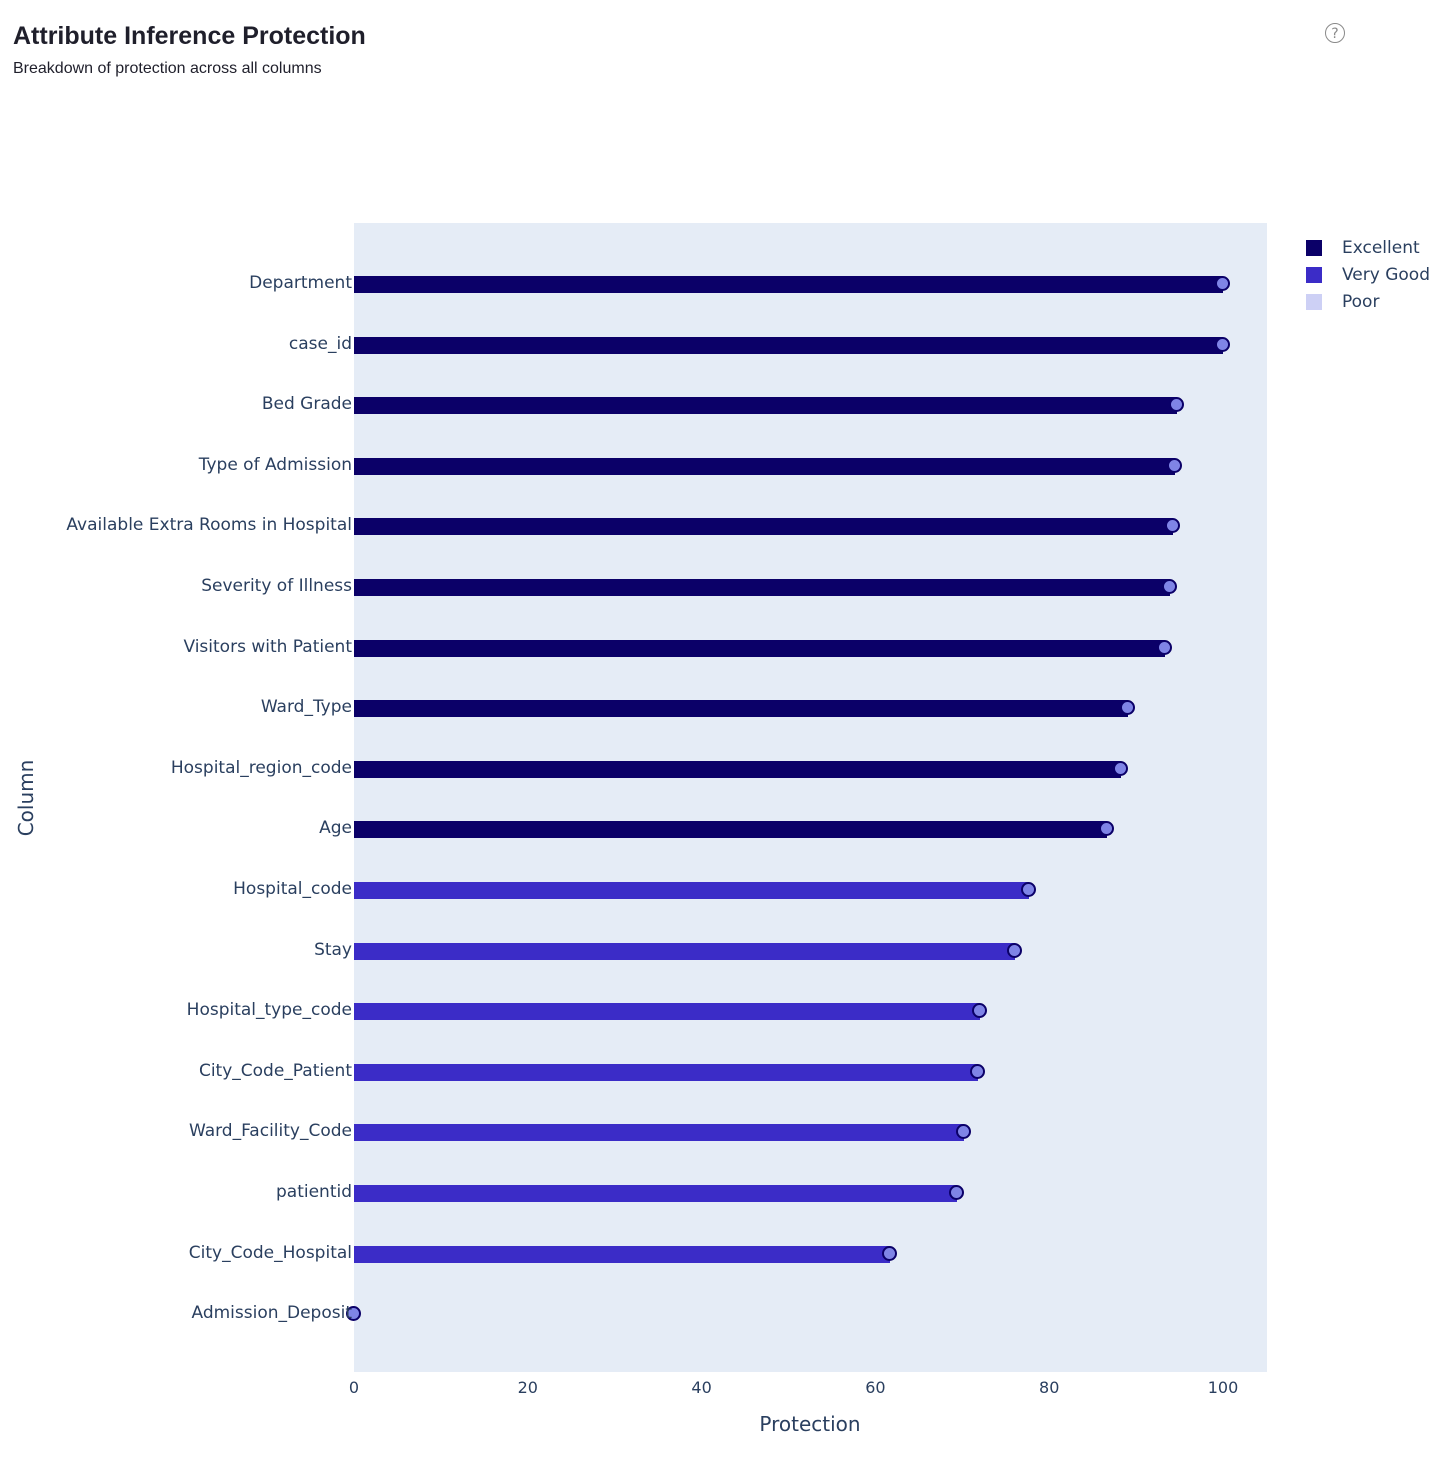  I want to click on x-tick-label: 100, so click(1223, 1387).